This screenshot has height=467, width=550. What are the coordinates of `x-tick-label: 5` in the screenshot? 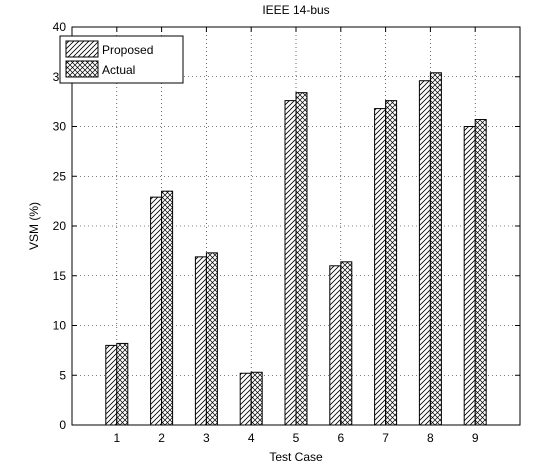 It's located at (296, 438).